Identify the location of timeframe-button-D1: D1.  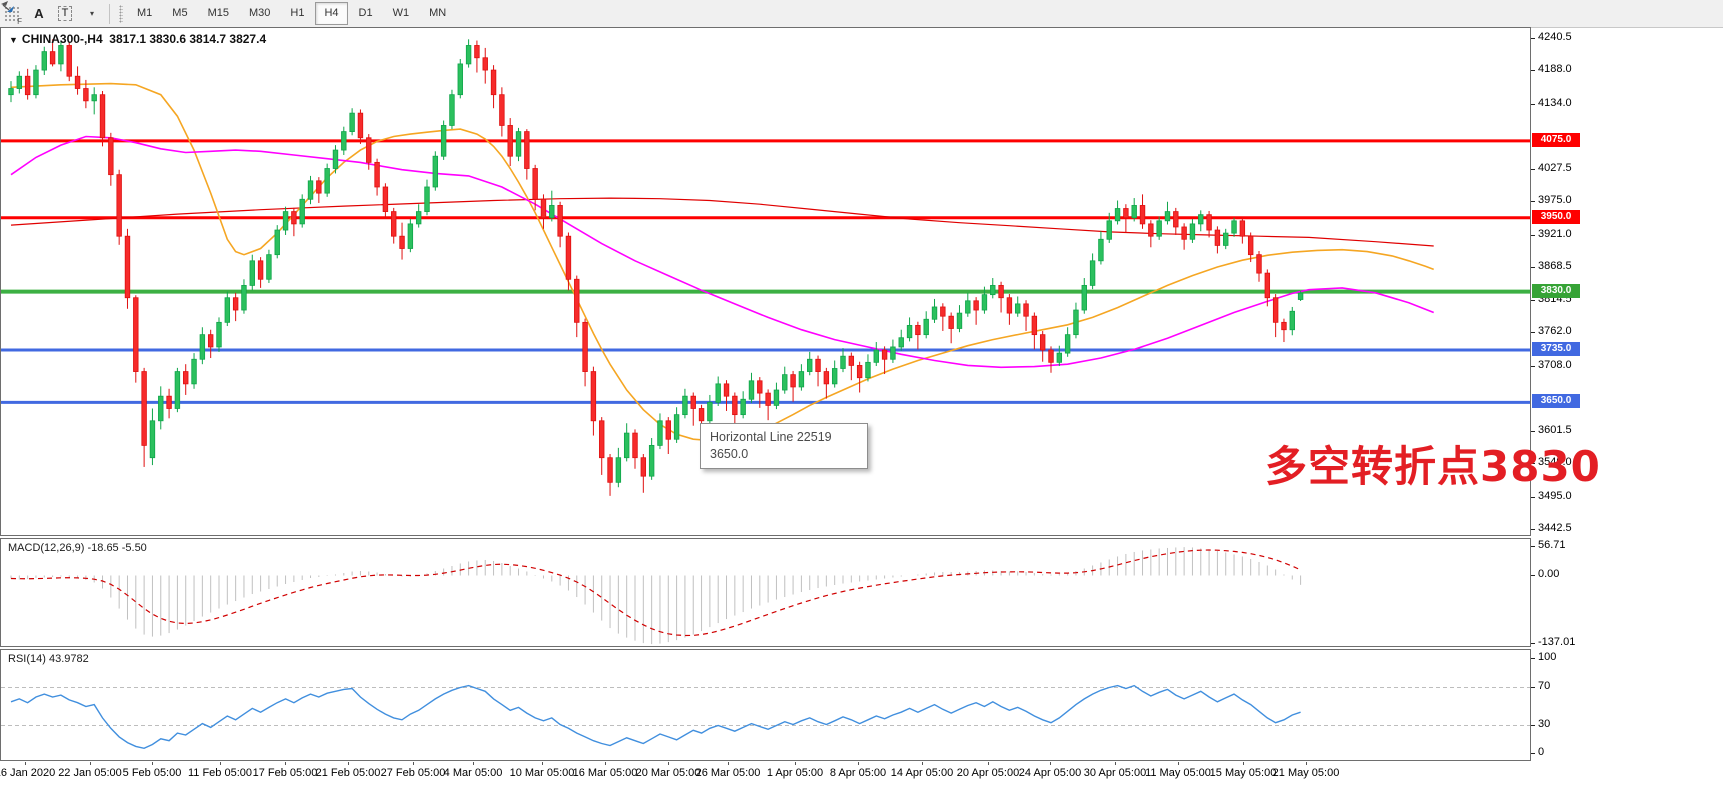
(365, 13).